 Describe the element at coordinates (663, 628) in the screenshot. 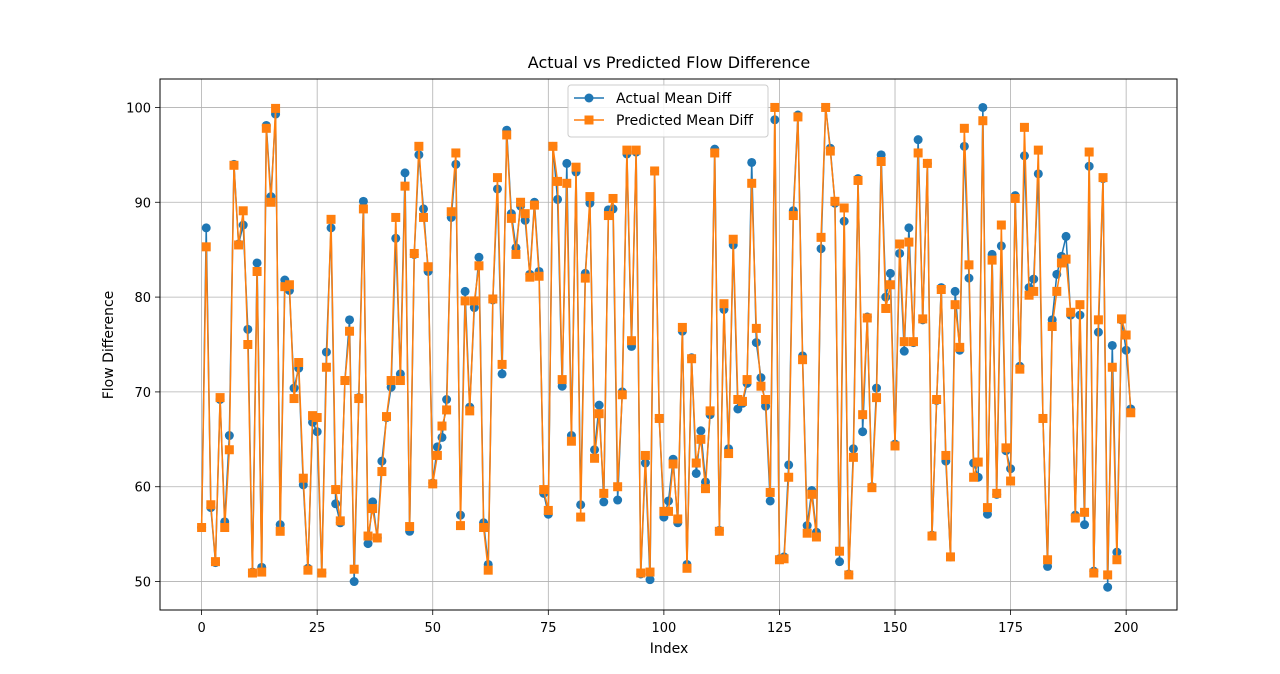

I see `x-tick-label: 100` at that location.